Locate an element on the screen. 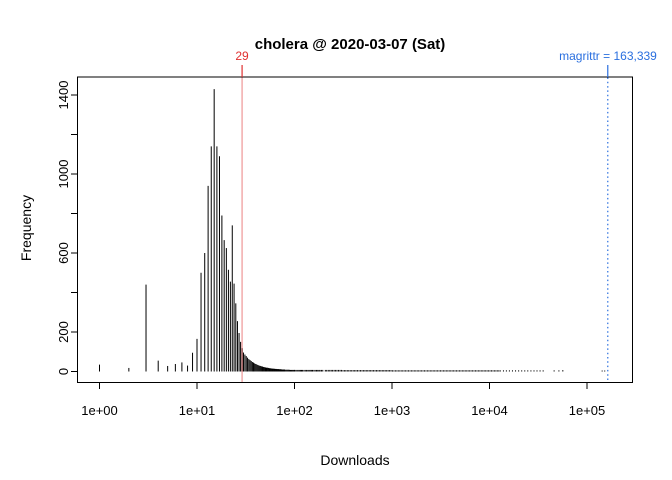 This screenshot has height=480, width=672. y-axis-tick-label: 0 is located at coordinates (63, 371).